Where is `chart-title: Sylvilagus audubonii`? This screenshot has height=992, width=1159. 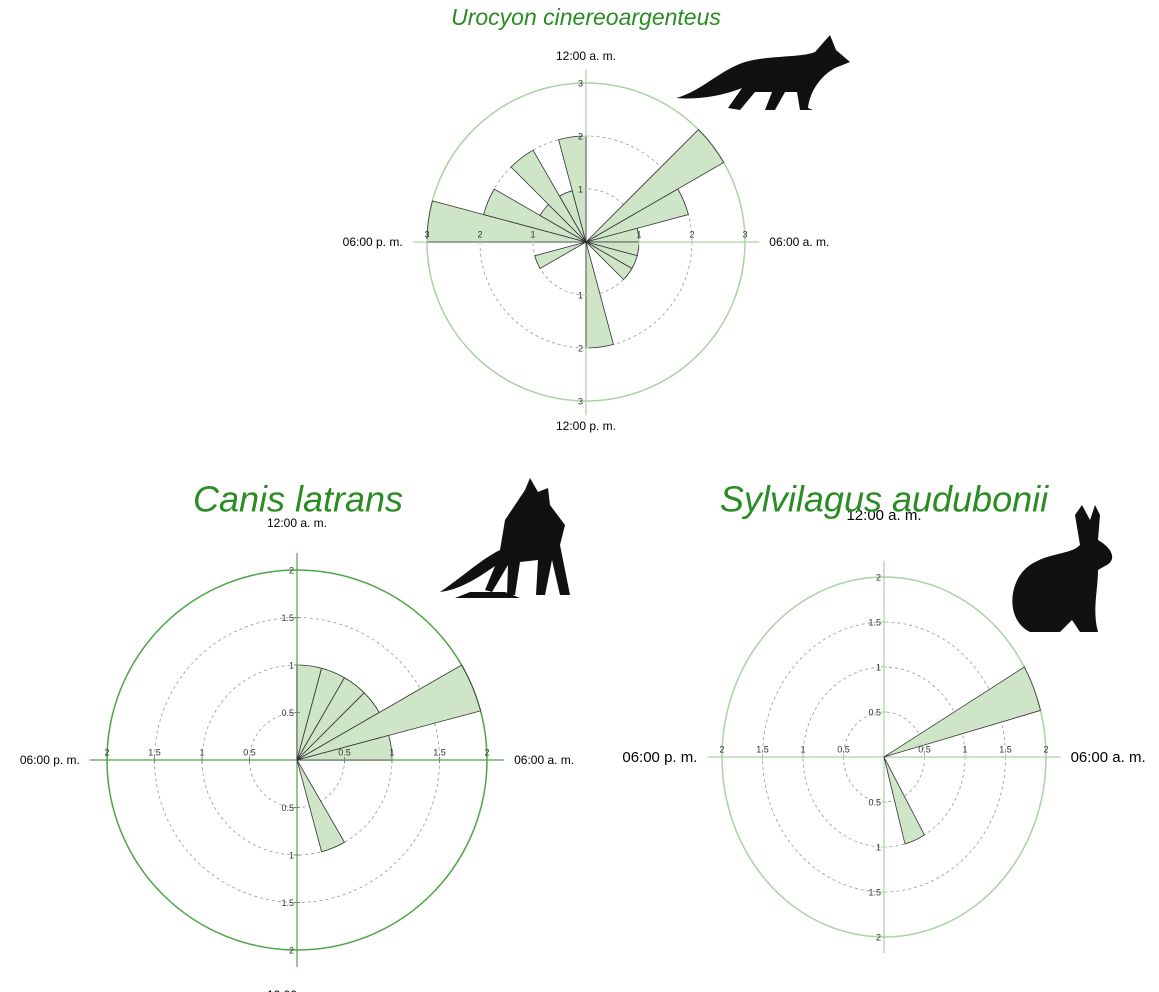 chart-title: Sylvilagus audubonii is located at coordinates (884, 499).